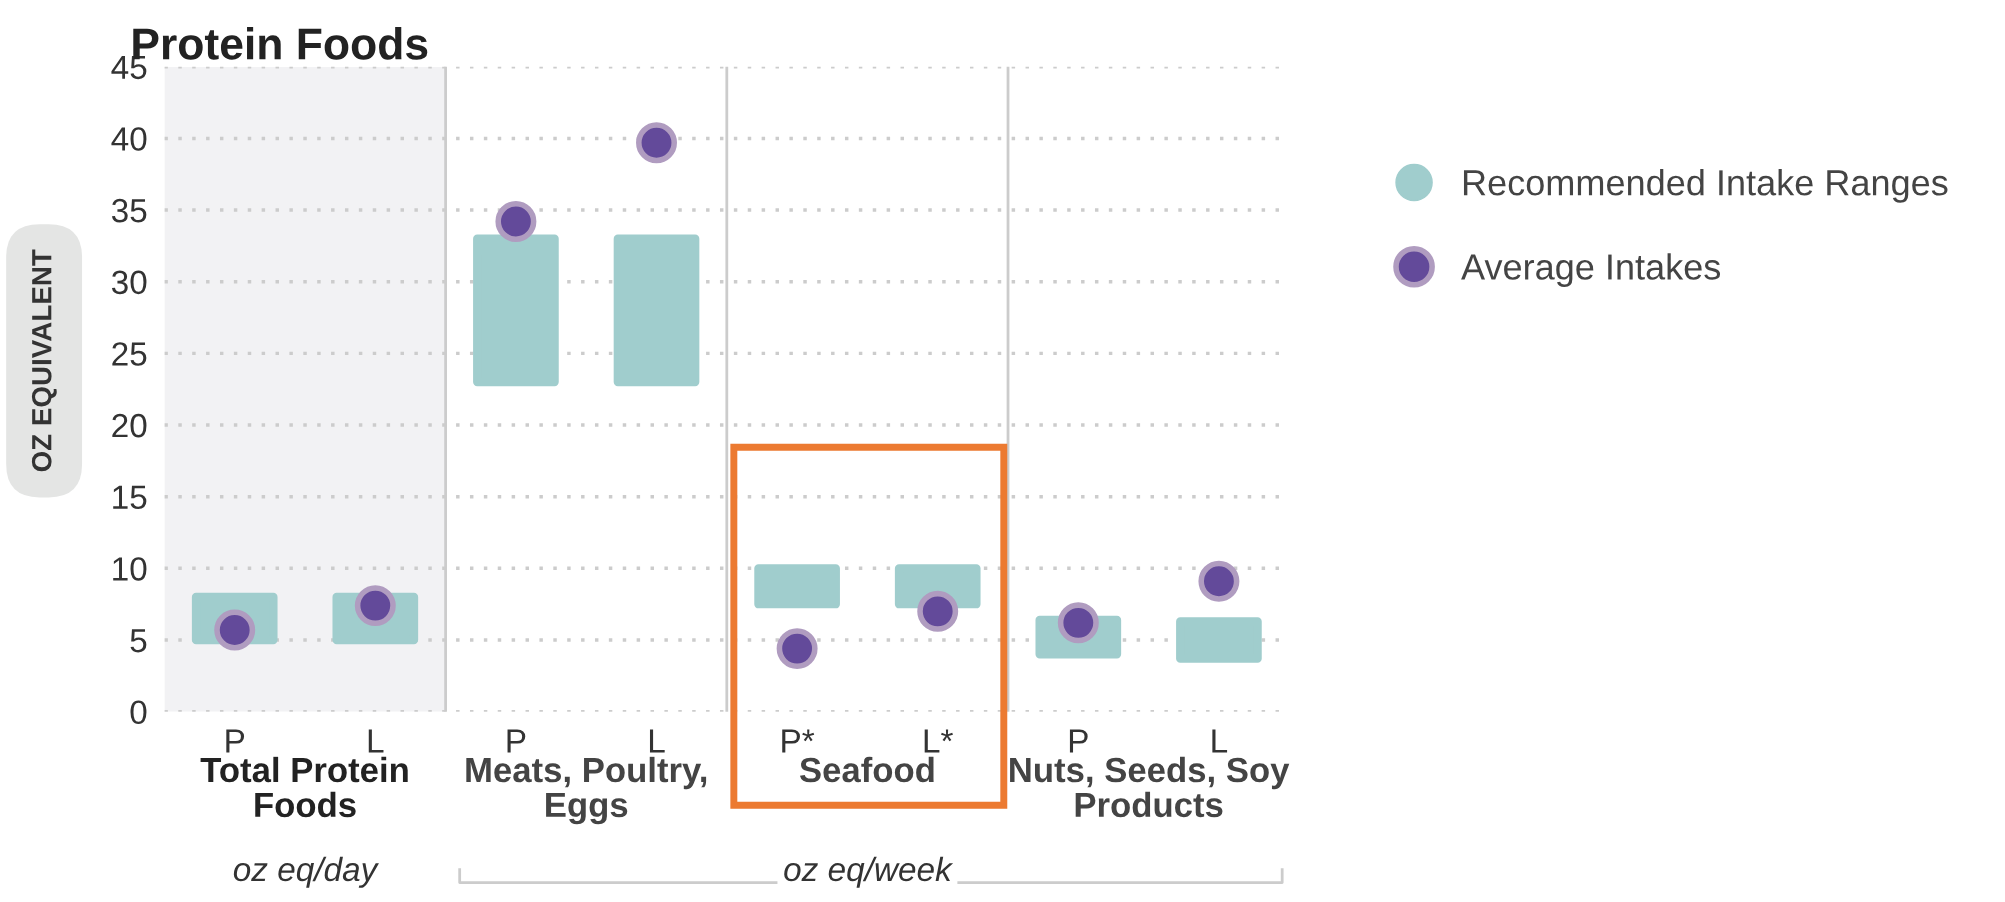 This screenshot has height=902, width=2005. What do you see at coordinates (129, 425) in the screenshot?
I see `y-tick-label: 20` at bounding box center [129, 425].